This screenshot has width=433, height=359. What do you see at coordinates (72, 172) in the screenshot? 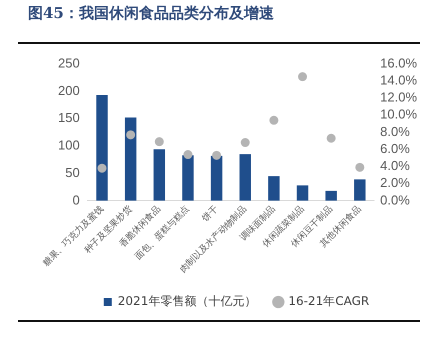
I see `y-tick-label: 50` at bounding box center [72, 172].